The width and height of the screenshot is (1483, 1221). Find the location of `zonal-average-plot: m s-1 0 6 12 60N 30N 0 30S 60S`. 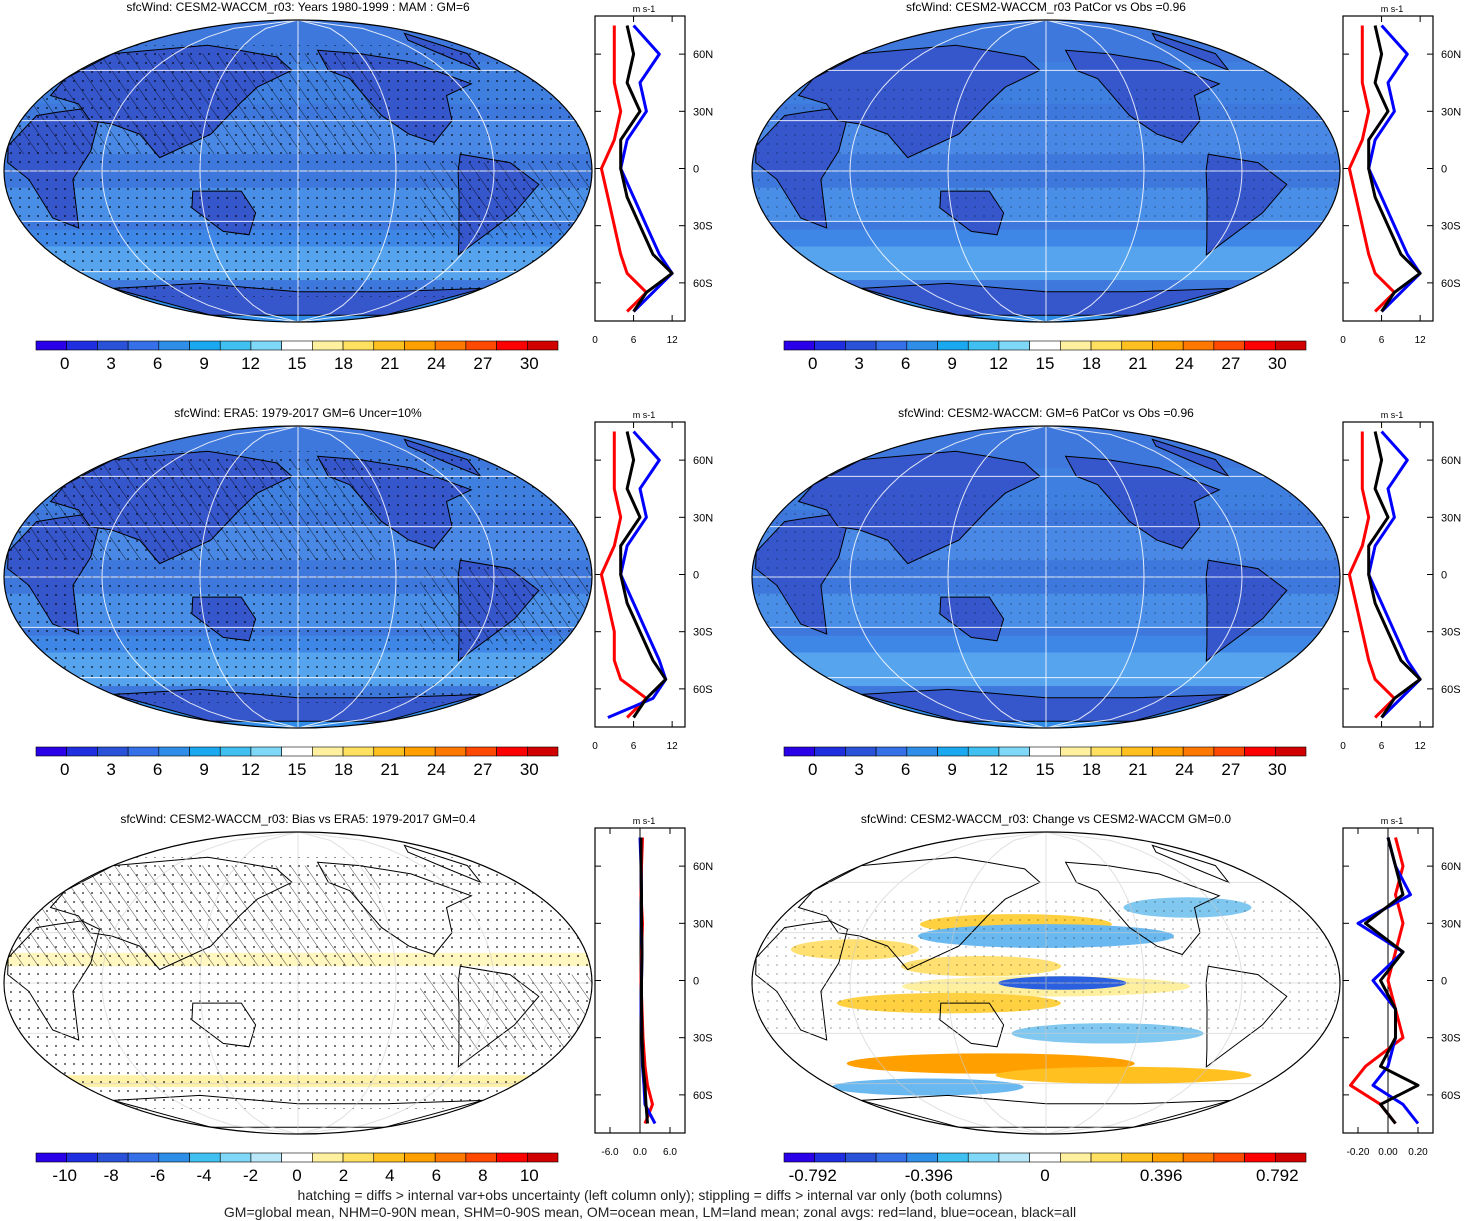

zonal-average-plot: m s-1 0 6 12 60N 30N 0 30S 60S is located at coordinates (652, 175).